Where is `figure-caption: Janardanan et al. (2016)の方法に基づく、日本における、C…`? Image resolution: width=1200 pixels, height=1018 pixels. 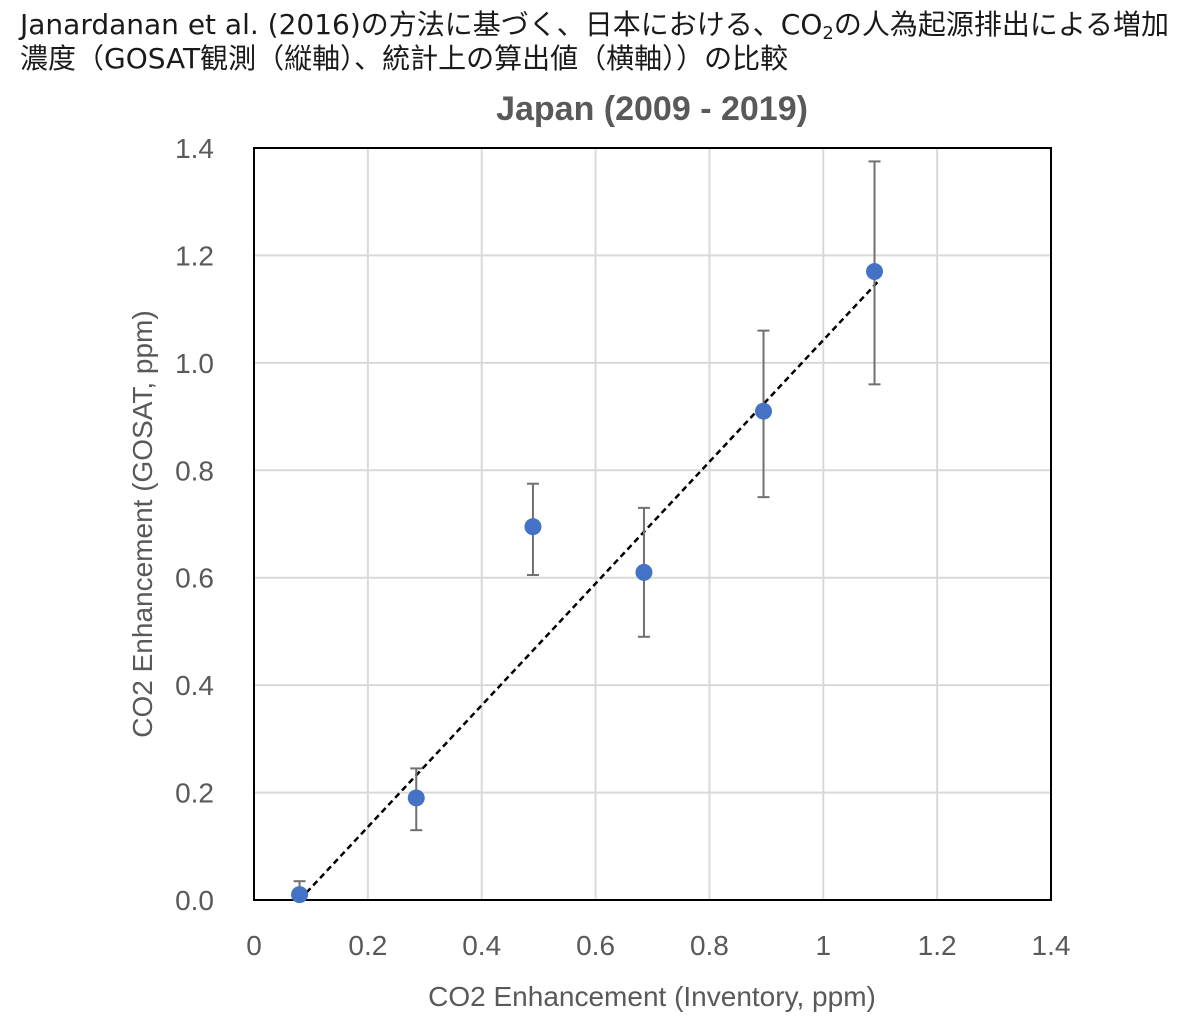 figure-caption: Janardanan et al. (2016)の方法に基づく、日本における、C… is located at coordinates (600, 42).